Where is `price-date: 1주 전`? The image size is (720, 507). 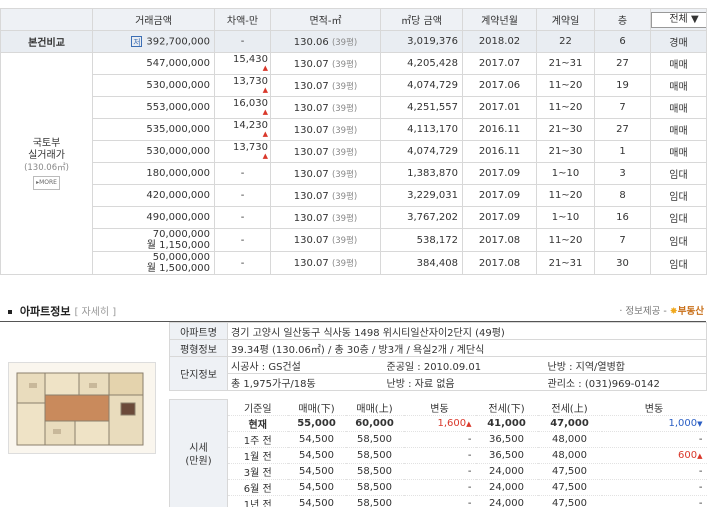 price-date: 1주 전 is located at coordinates (257, 441).